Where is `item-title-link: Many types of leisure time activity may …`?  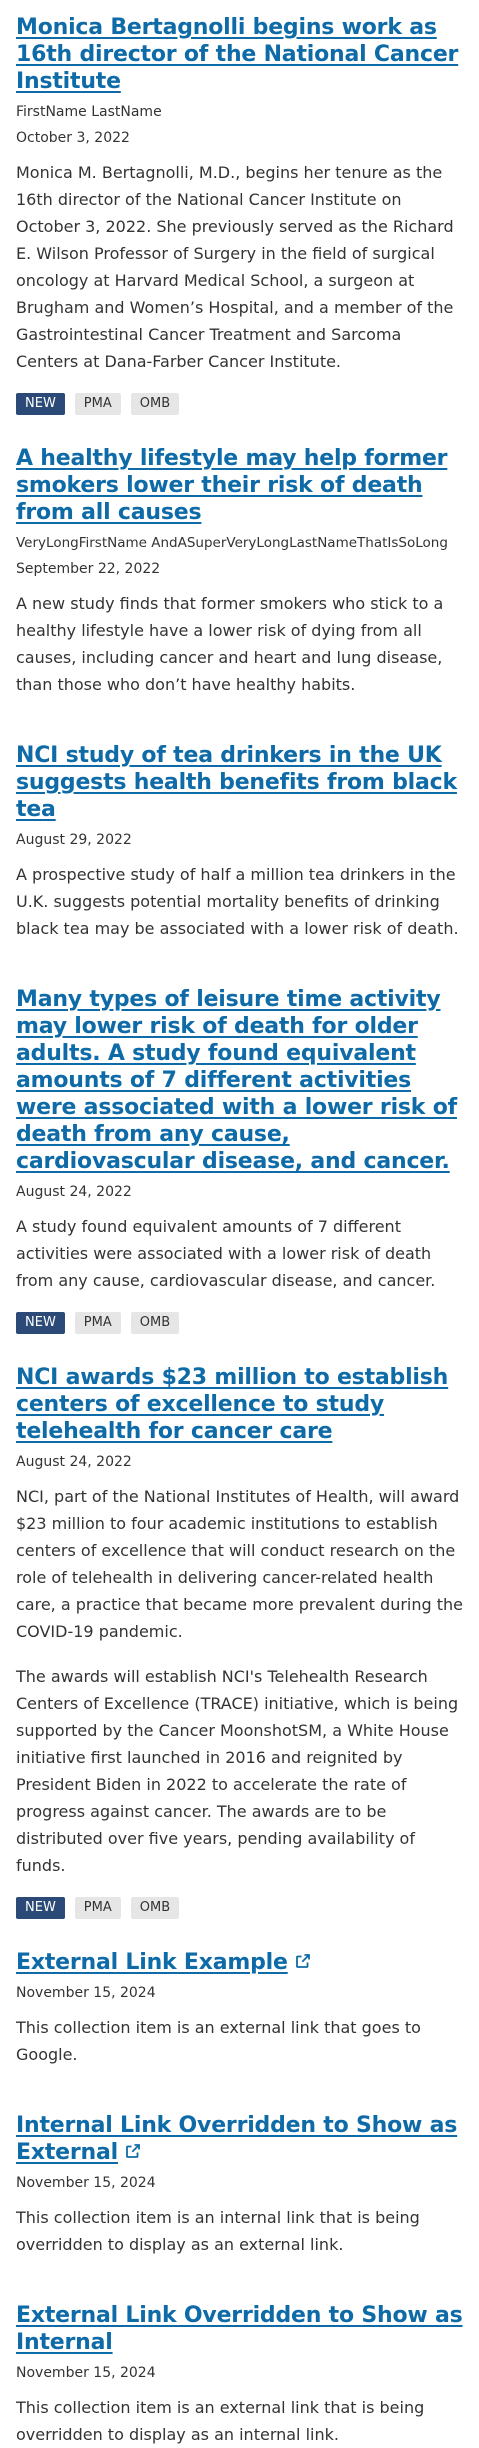 item-title-link: Many types of leisure time activity may … is located at coordinates (236, 1080).